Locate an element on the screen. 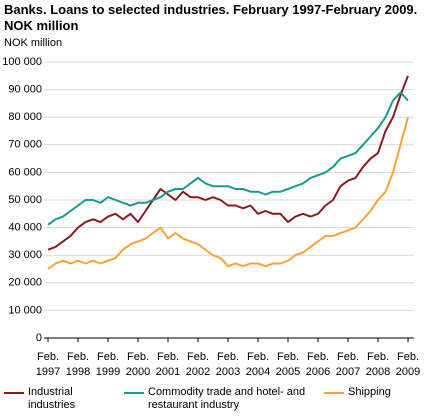 The width and height of the screenshot is (434, 417). x-tick-label: Feb. 1998 is located at coordinates (78, 364).